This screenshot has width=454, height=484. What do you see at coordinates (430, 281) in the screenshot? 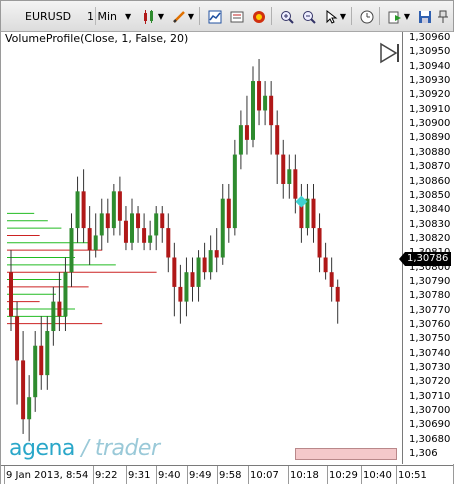
I see `price-scale-label: 1,30790` at bounding box center [430, 281].